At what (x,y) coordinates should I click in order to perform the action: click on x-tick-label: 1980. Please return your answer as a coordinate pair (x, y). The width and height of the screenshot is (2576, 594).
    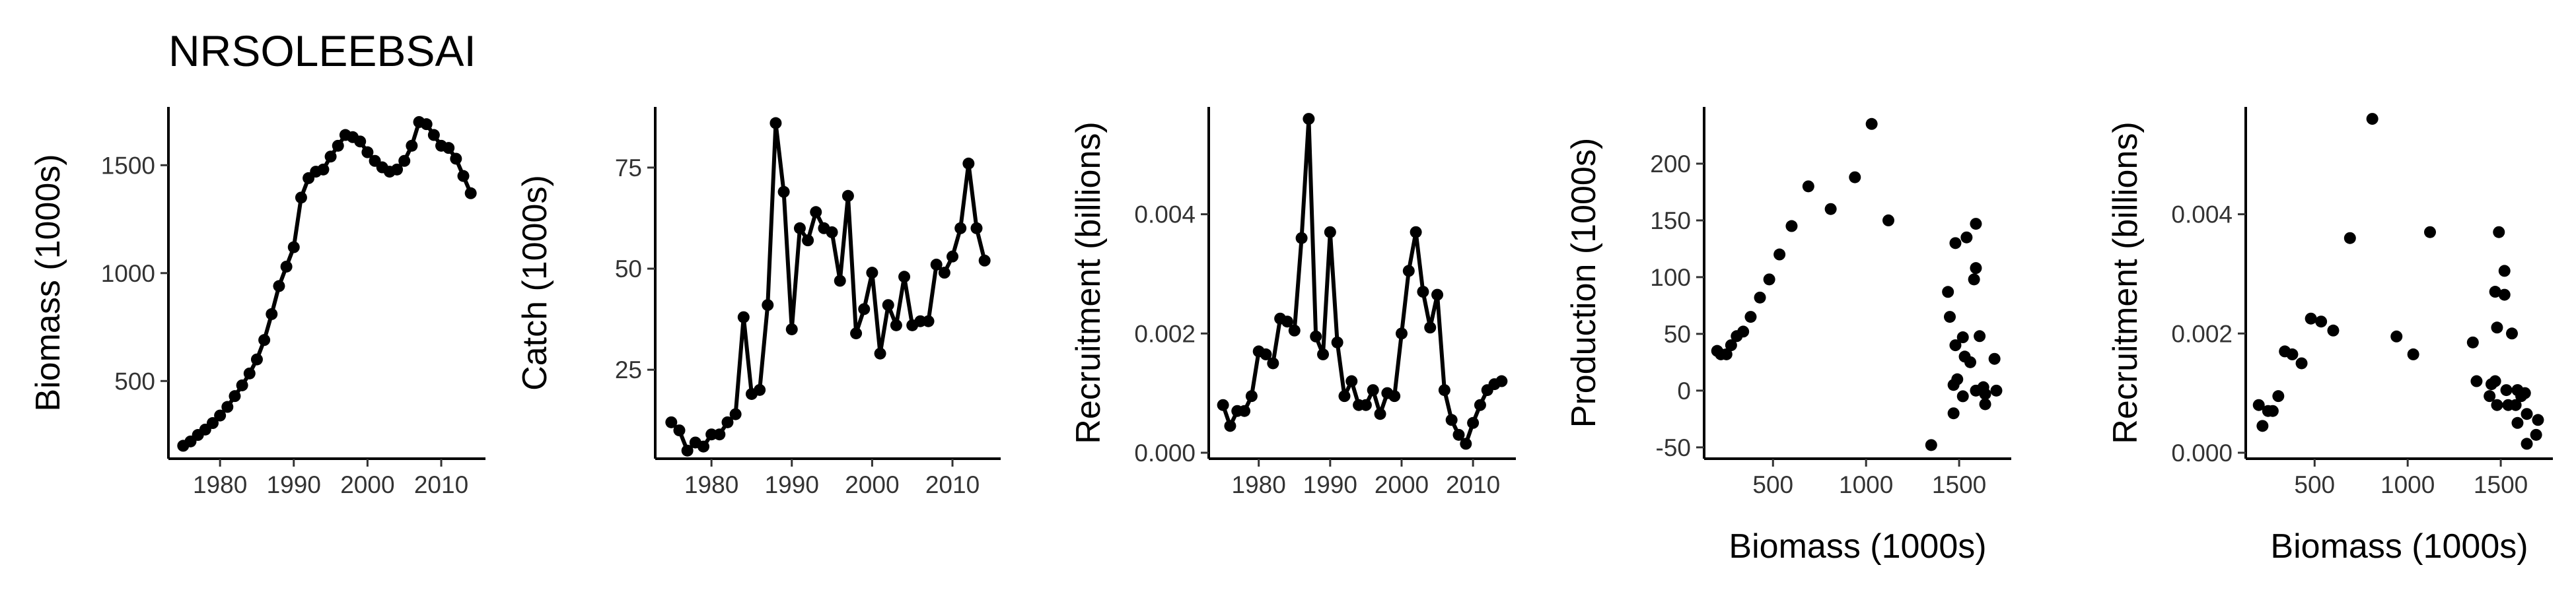
    Looking at the image, I should click on (1259, 485).